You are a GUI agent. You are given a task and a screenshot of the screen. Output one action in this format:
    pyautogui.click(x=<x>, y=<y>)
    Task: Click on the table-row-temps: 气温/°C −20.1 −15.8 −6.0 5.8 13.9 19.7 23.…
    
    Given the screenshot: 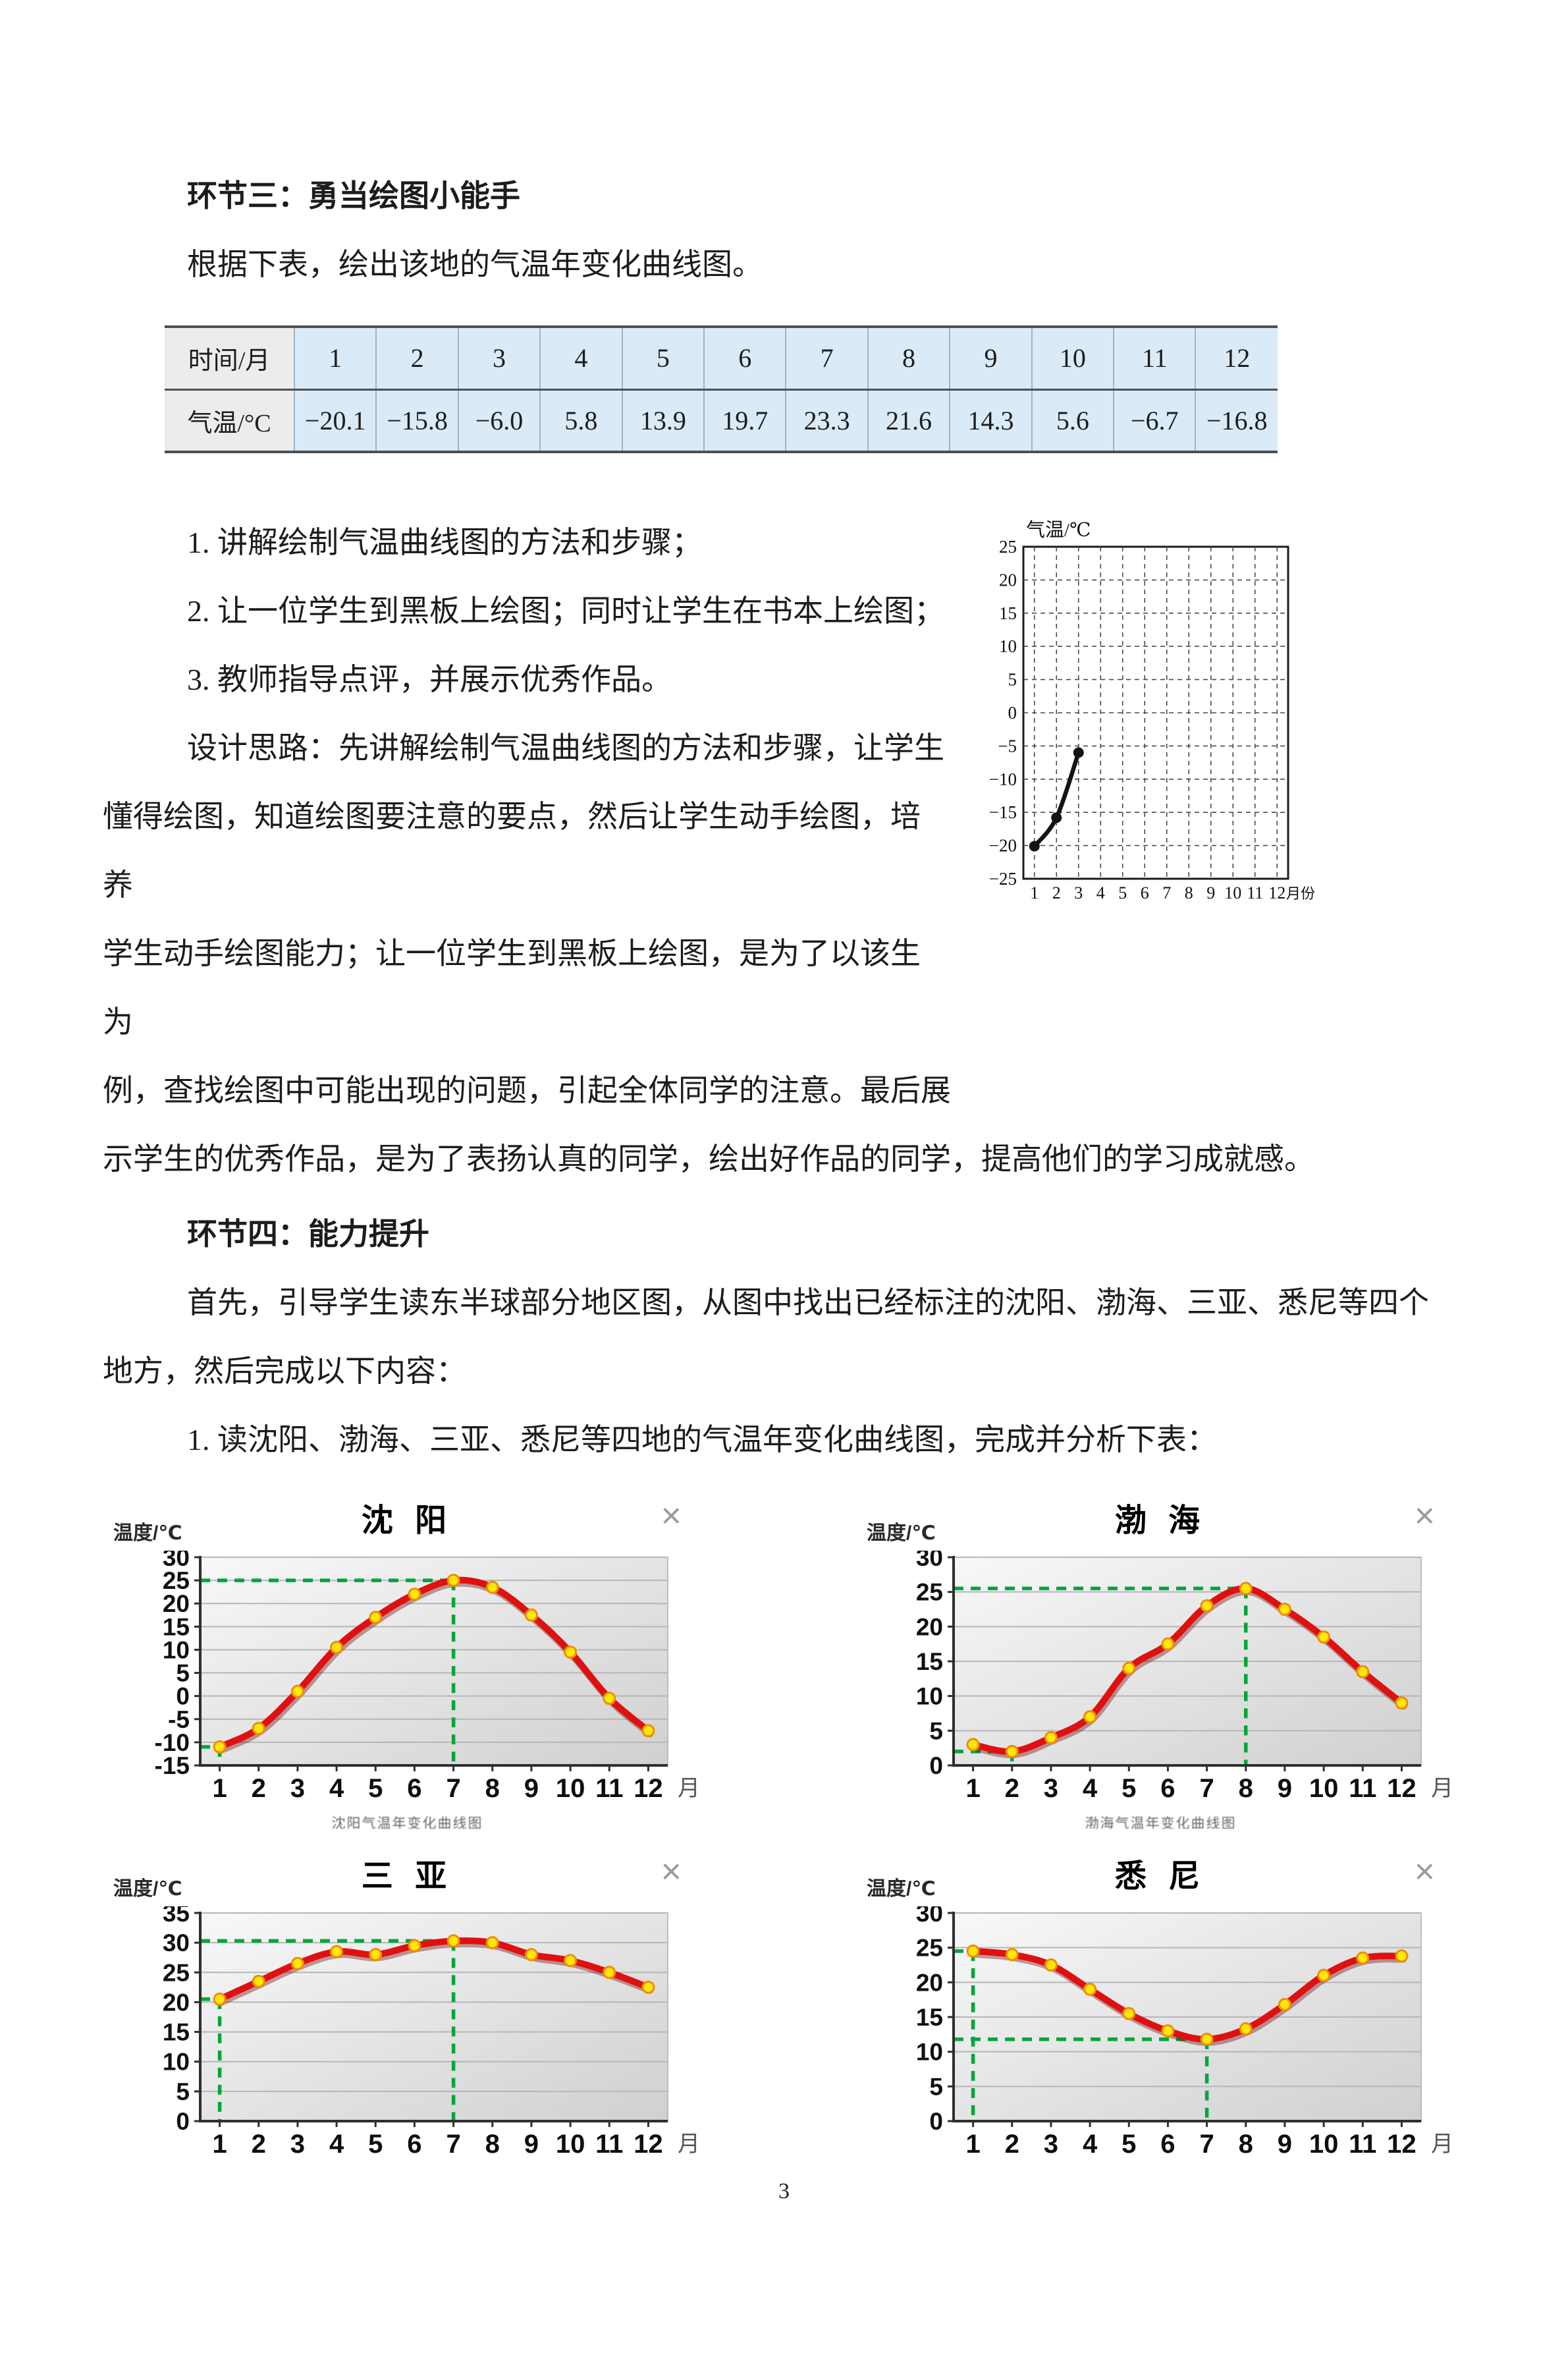 What is the action you would take?
    pyautogui.click(x=722, y=420)
    